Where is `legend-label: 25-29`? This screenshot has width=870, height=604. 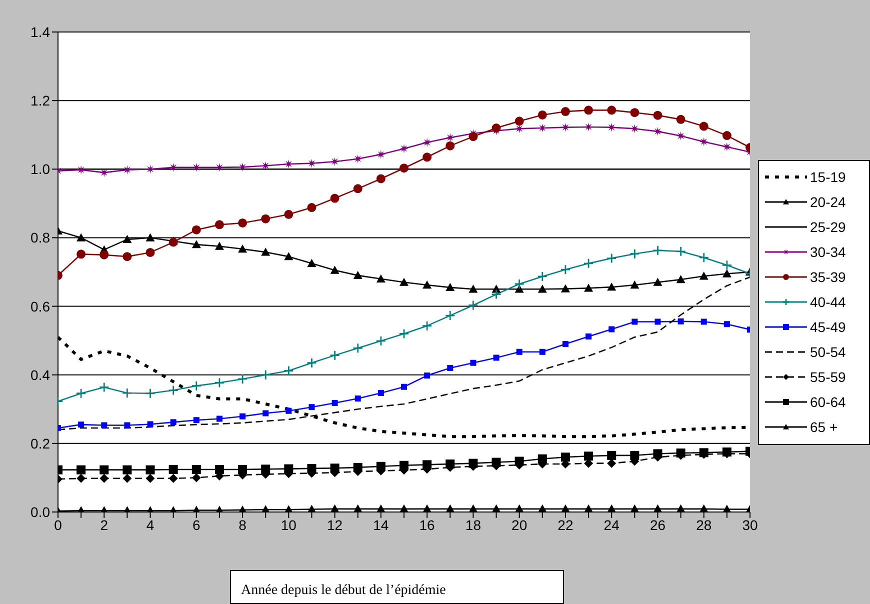 legend-label: 25-29 is located at coordinates (828, 227).